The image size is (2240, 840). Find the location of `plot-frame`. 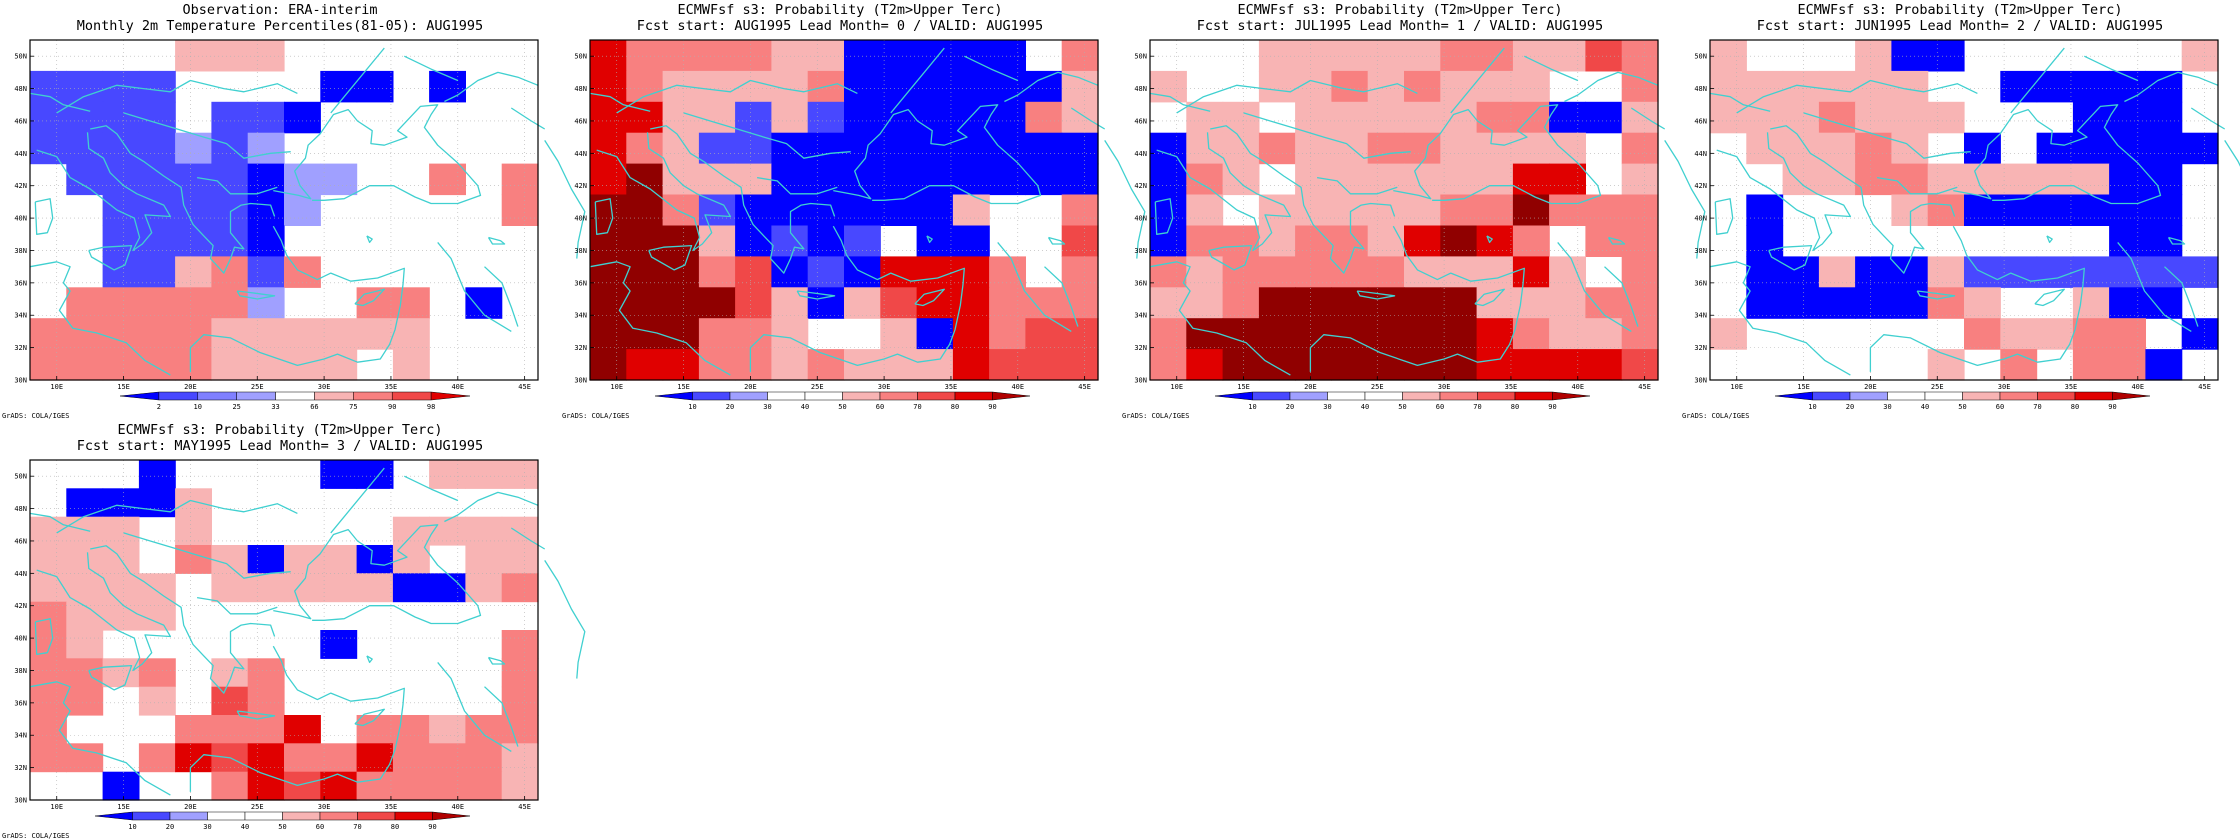

plot-frame is located at coordinates (844, 210).